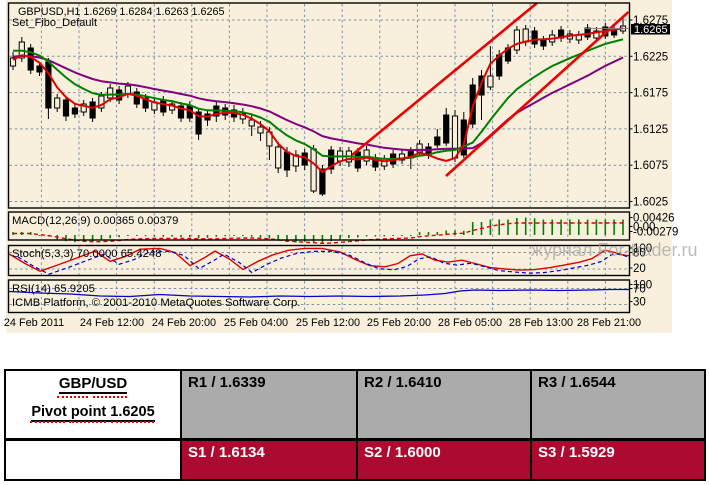 This screenshot has width=709, height=485. What do you see at coordinates (184, 323) in the screenshot?
I see `svg-text: 24 Feb 20:00` at bounding box center [184, 323].